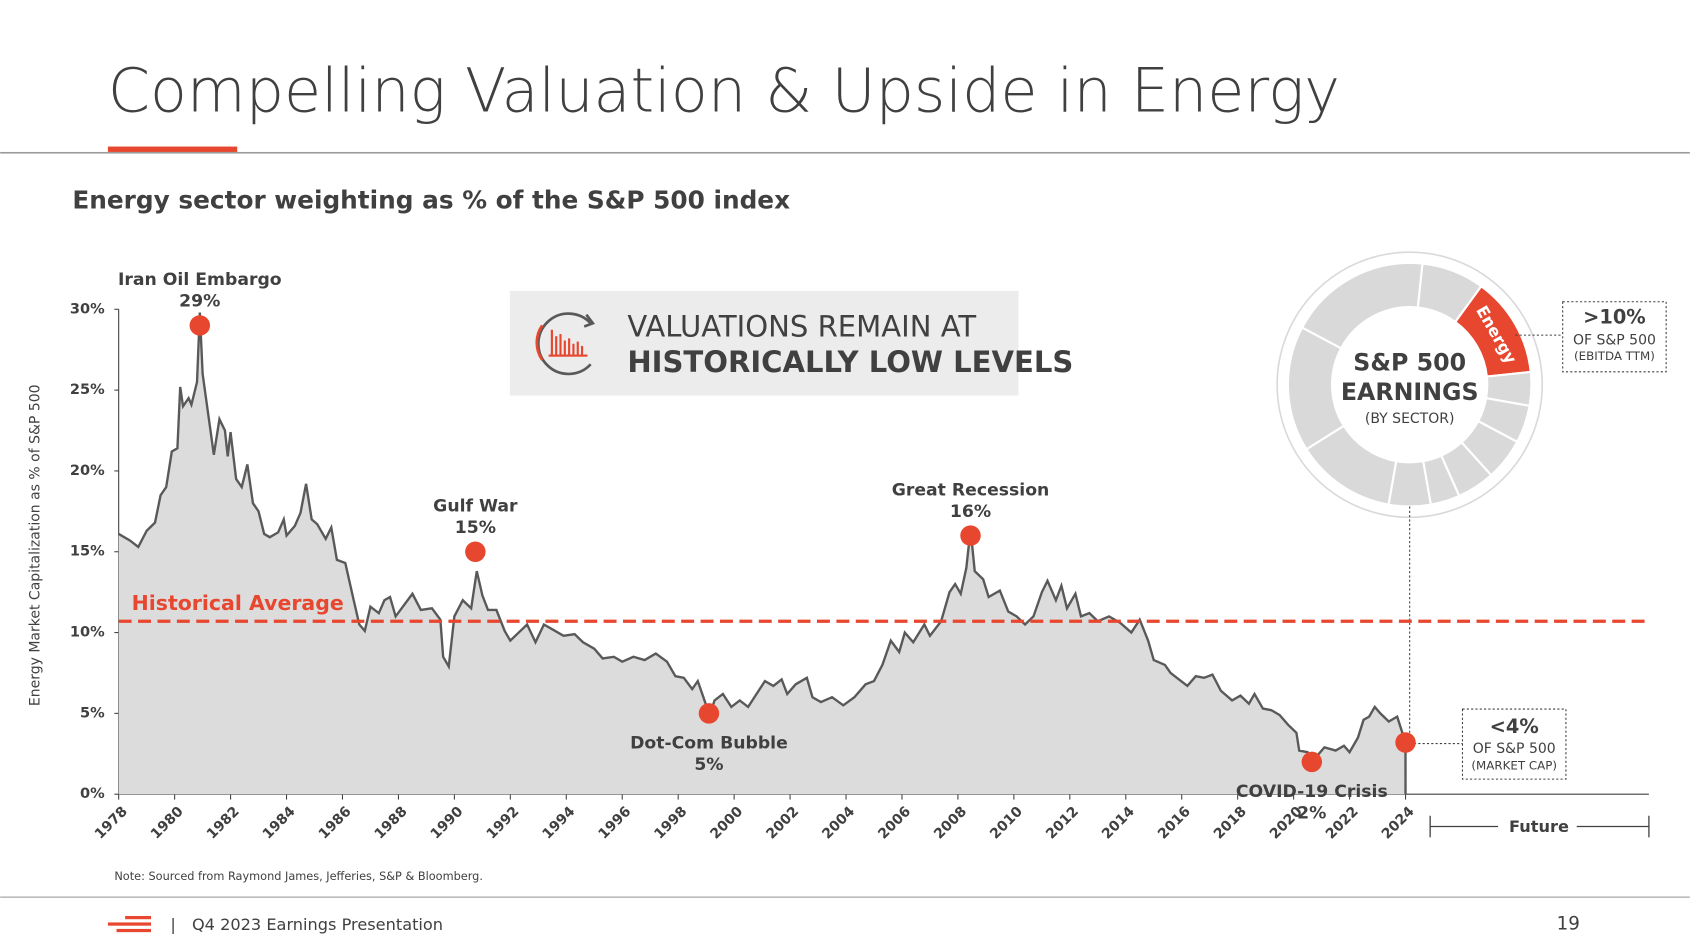  Describe the element at coordinates (1405, 742) in the screenshot. I see `current-marker` at that location.